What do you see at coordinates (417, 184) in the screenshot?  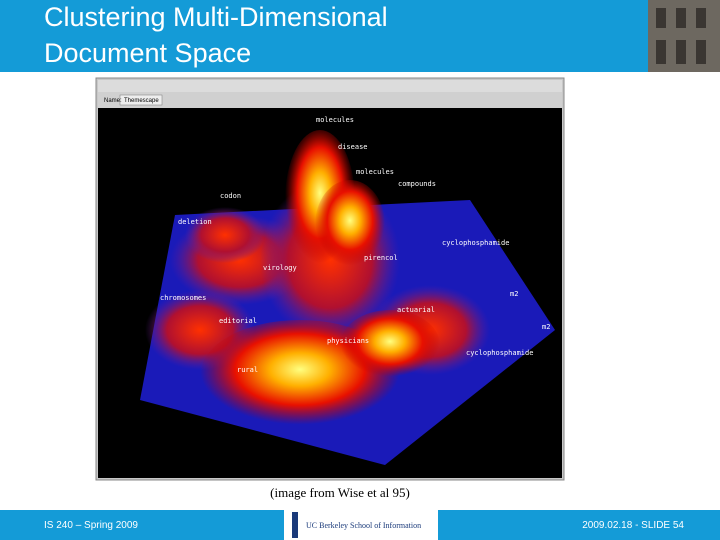 I see `terrain-label: compounds` at bounding box center [417, 184].